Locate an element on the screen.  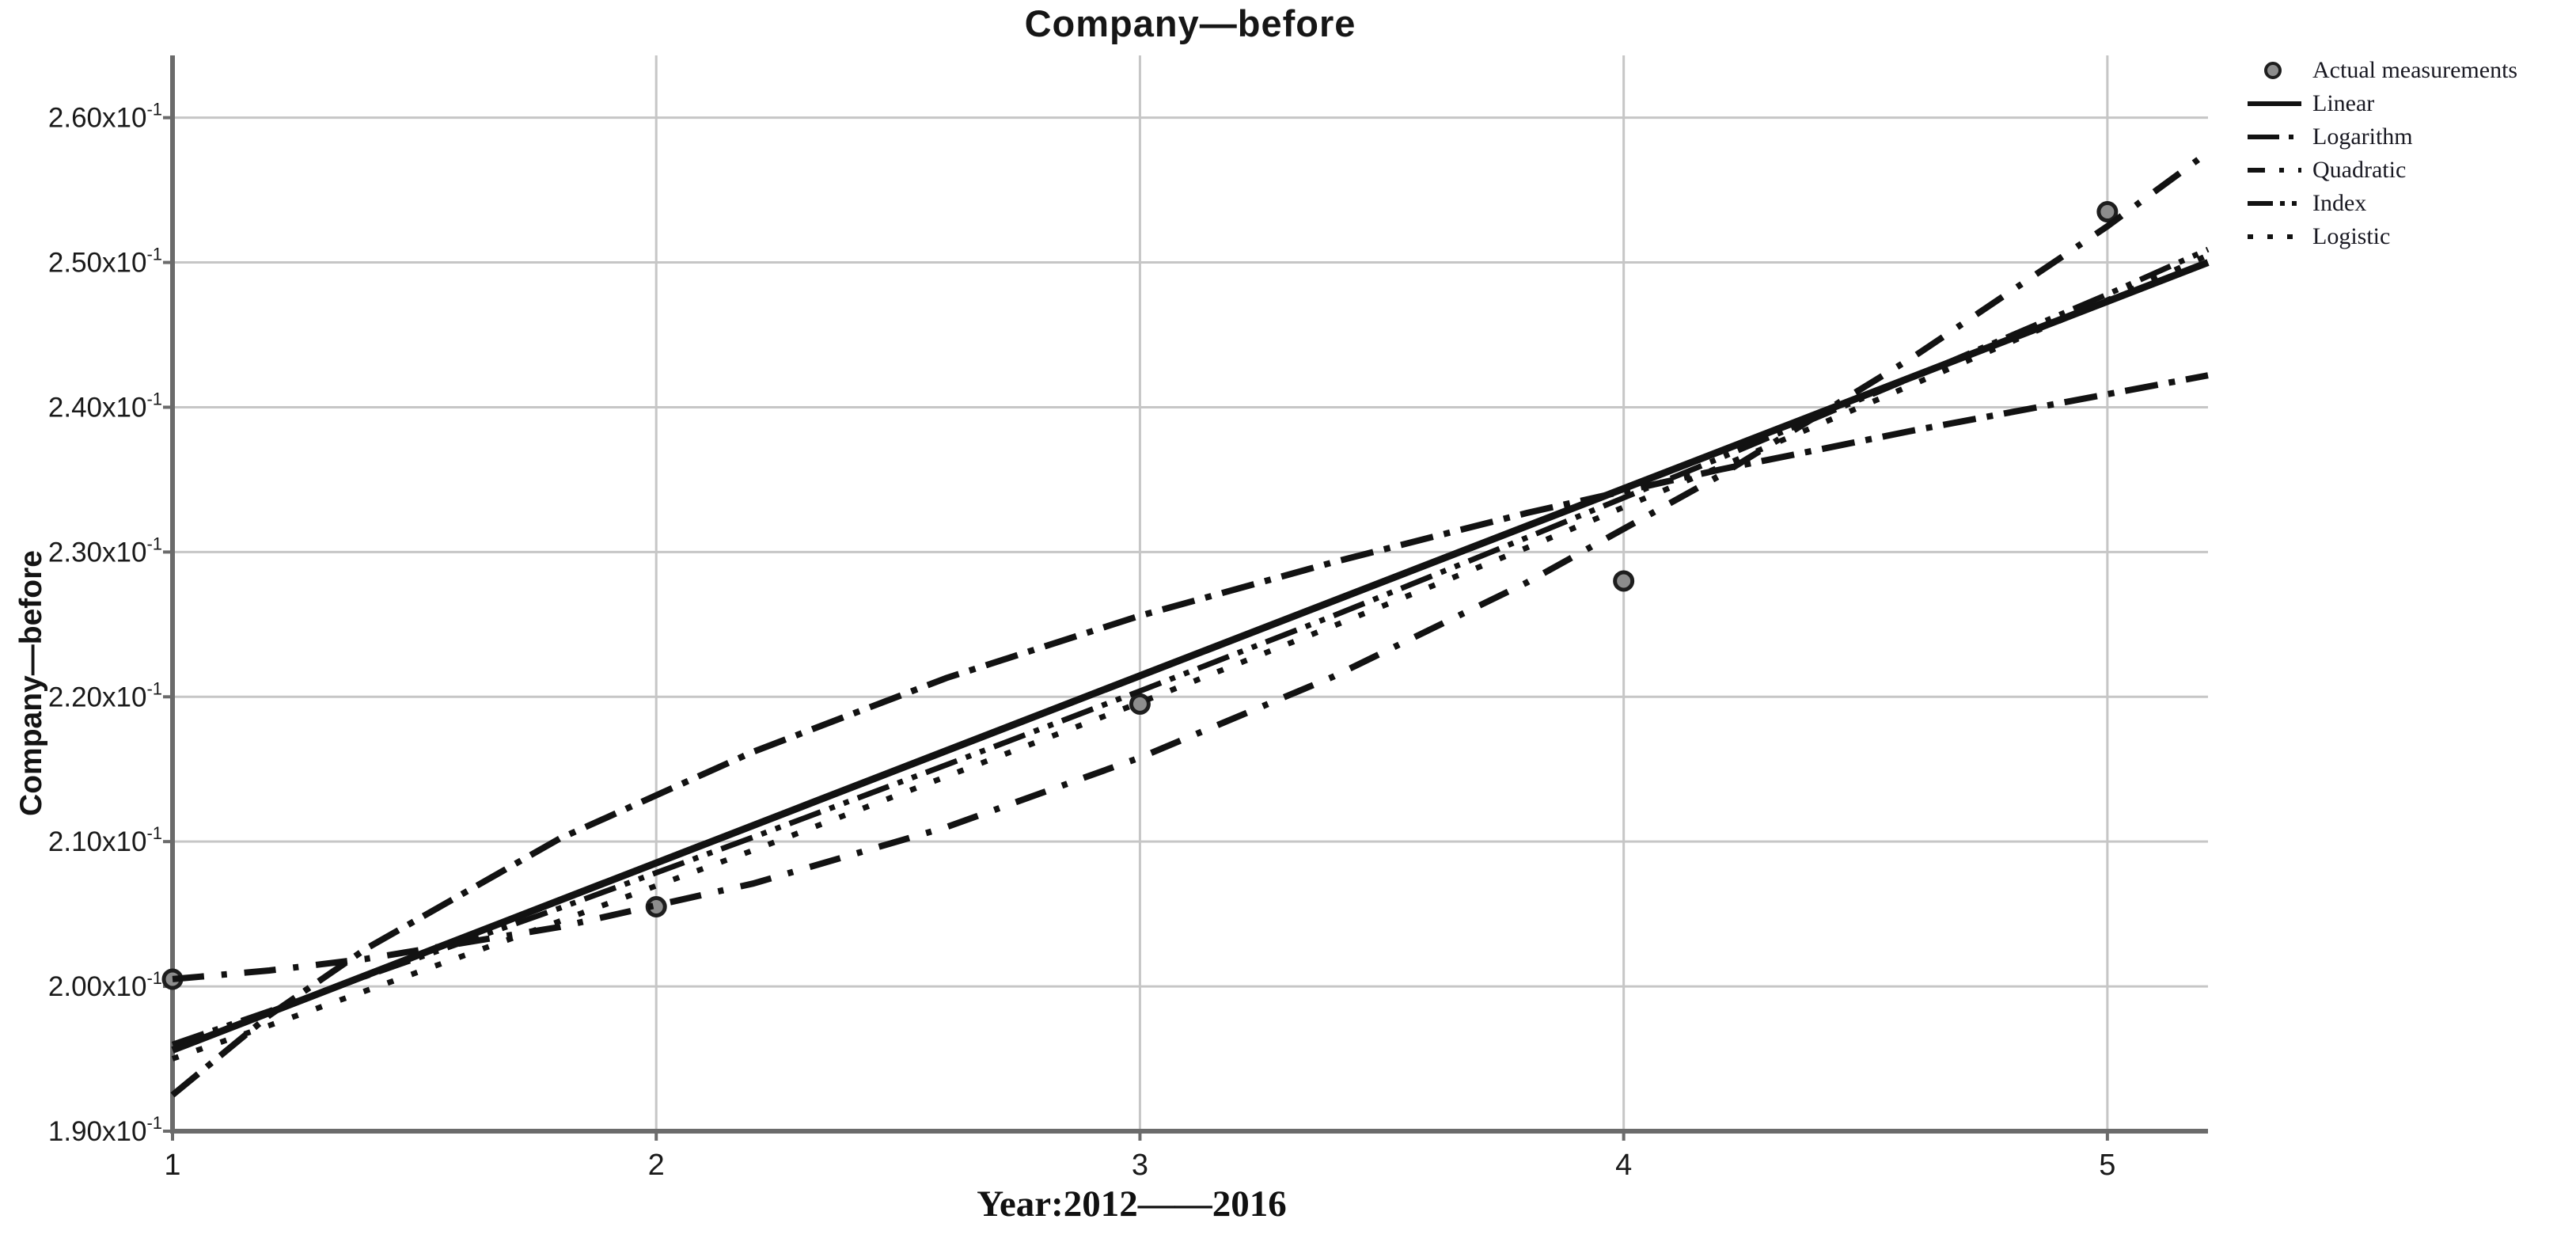
x-tick-label: 4 is located at coordinates (1623, 1165).